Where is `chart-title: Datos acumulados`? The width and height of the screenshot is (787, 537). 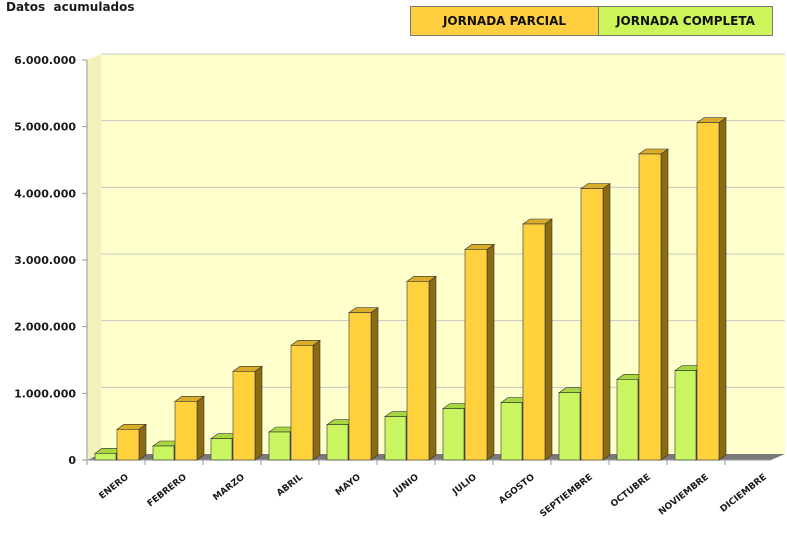 chart-title: Datos acumulados is located at coordinates (70, 7).